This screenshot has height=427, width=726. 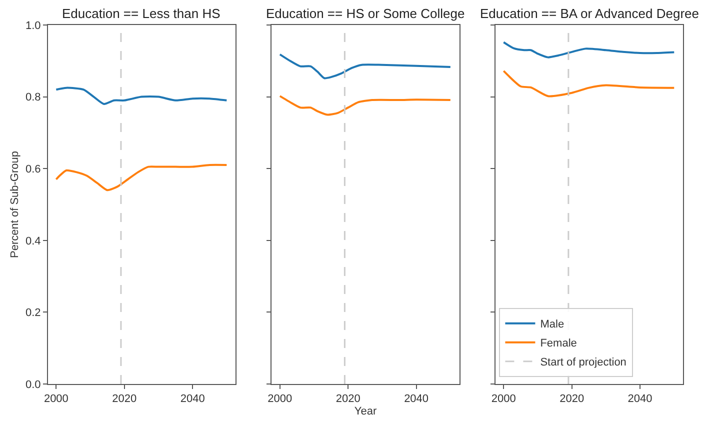 What do you see at coordinates (33, 26) in the screenshot?
I see `y-tick-label: 1.0` at bounding box center [33, 26].